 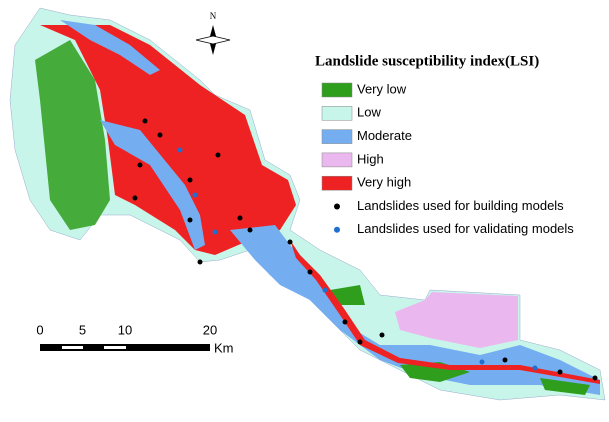 I want to click on legend-title: Landslide susceptibility index(LSI), so click(x=427, y=61).